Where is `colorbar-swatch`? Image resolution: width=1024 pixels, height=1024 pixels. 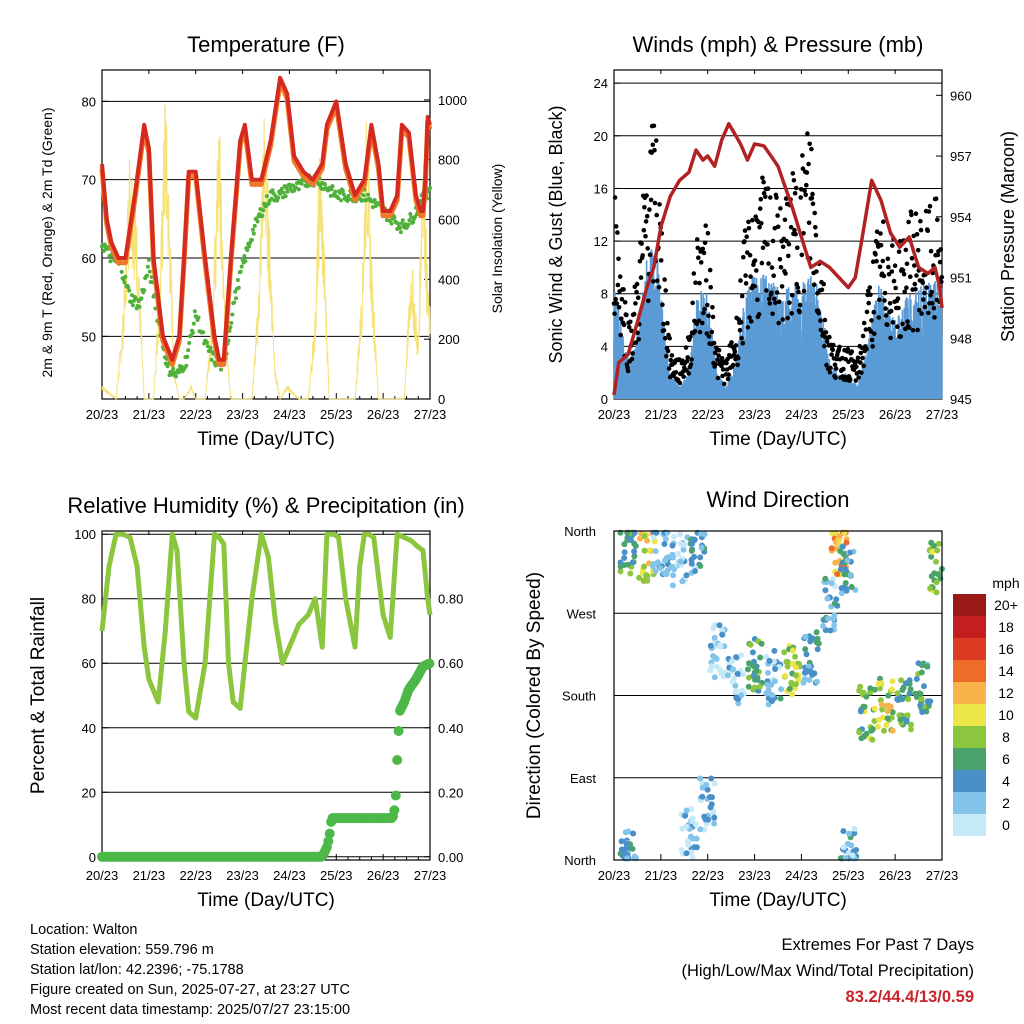 colorbar-swatch is located at coordinates (969, 825).